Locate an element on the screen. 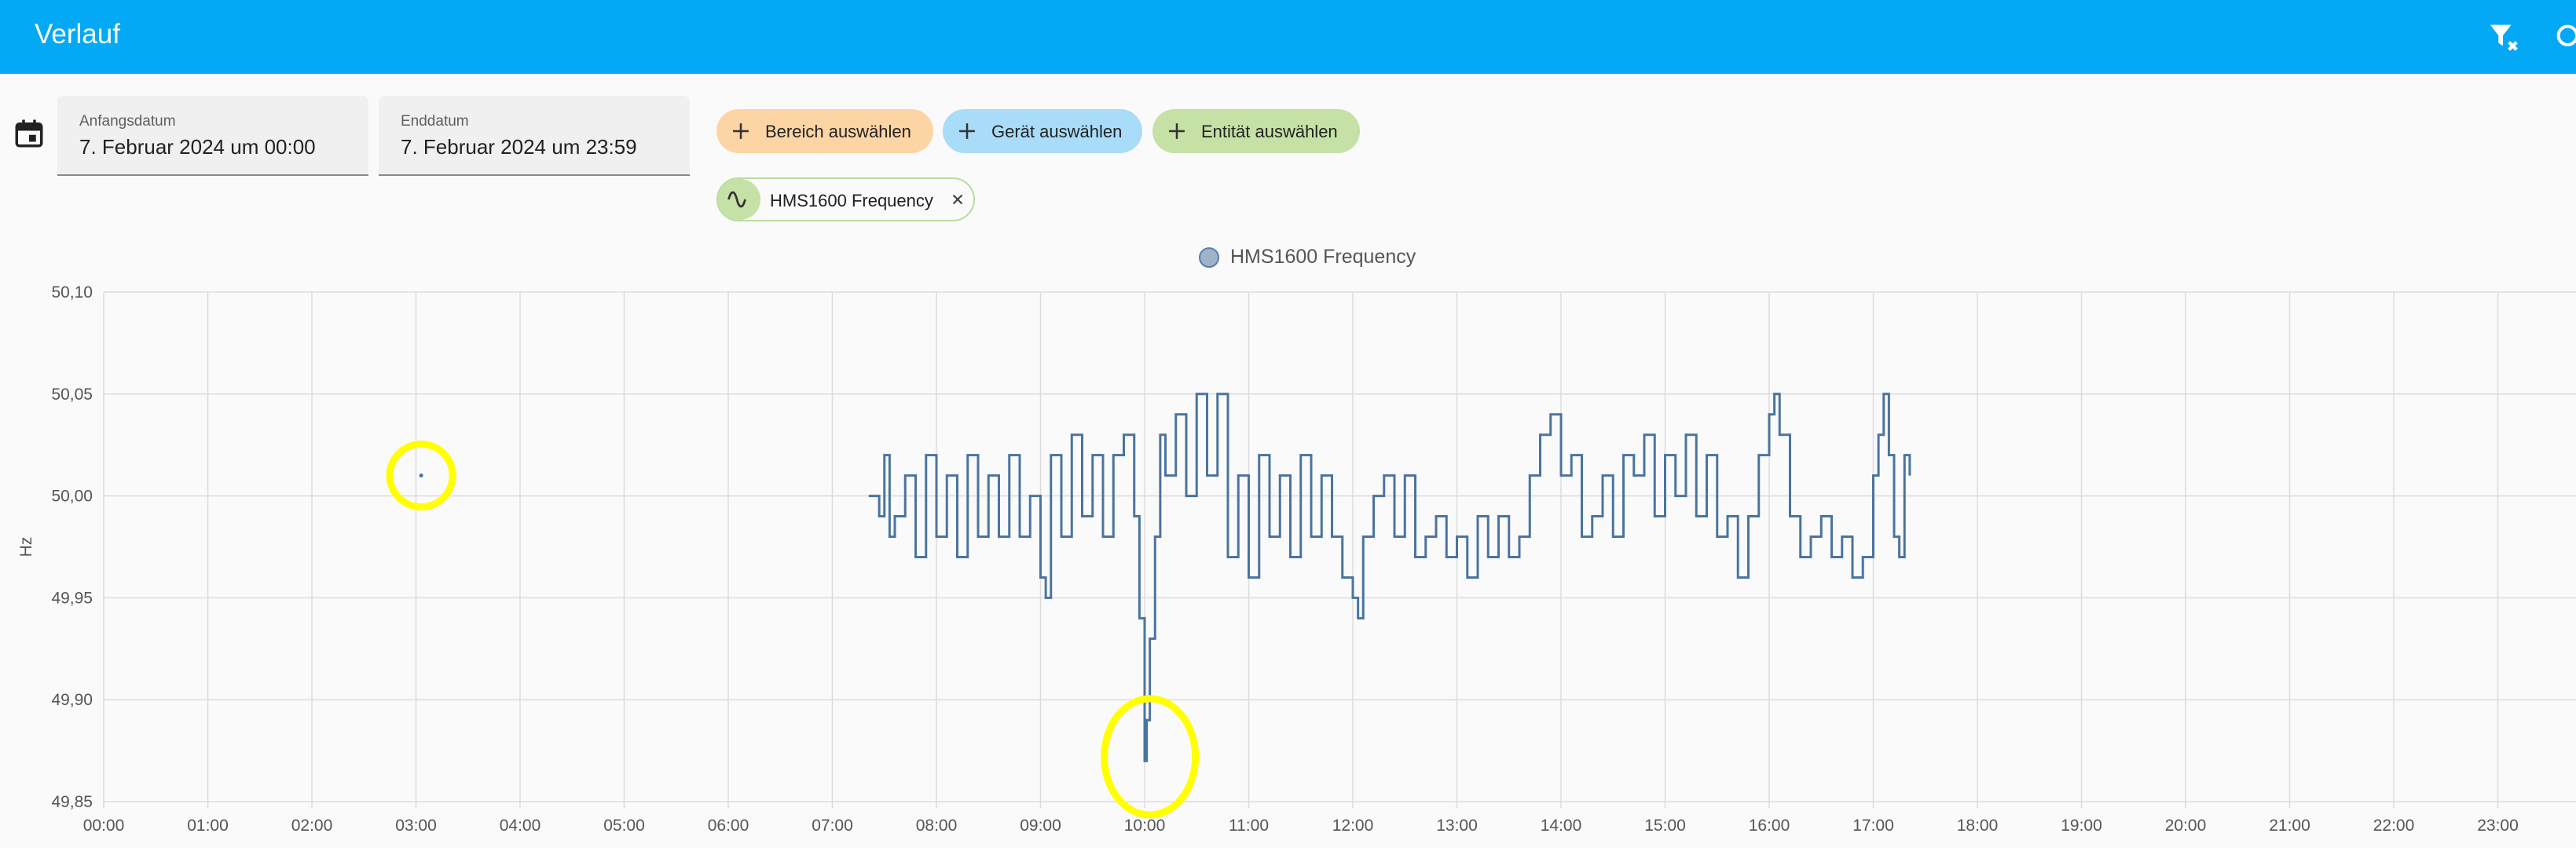  x-tick-label: 01:00 is located at coordinates (208, 826).